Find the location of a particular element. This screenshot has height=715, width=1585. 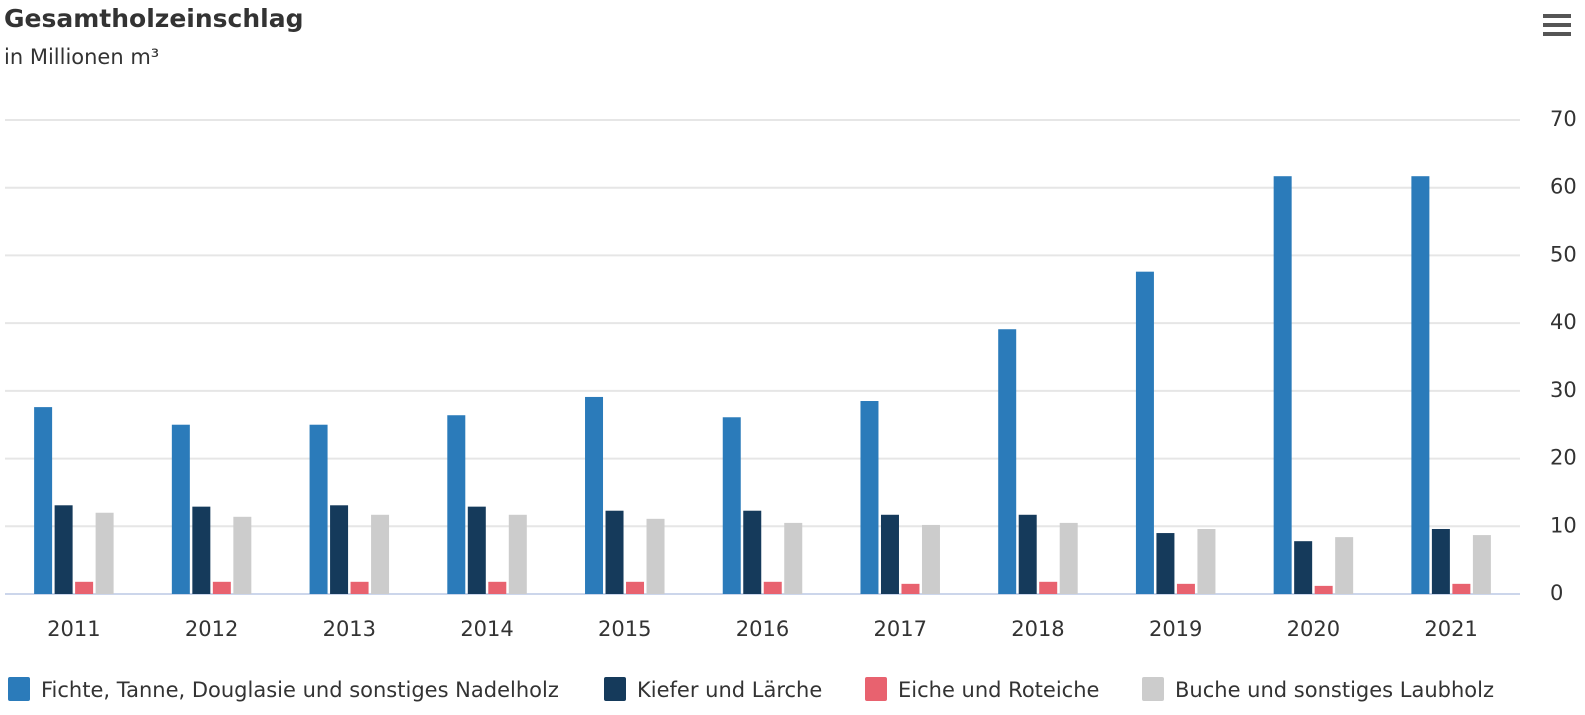

x-tick-label: 2011 is located at coordinates (73, 629).